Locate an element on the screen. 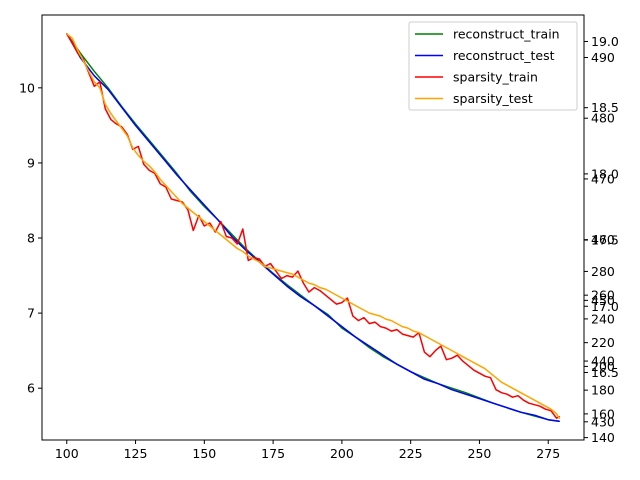 The width and height of the screenshot is (640, 480). right-tick-label-axis-b: 17.0 is located at coordinates (605, 306).